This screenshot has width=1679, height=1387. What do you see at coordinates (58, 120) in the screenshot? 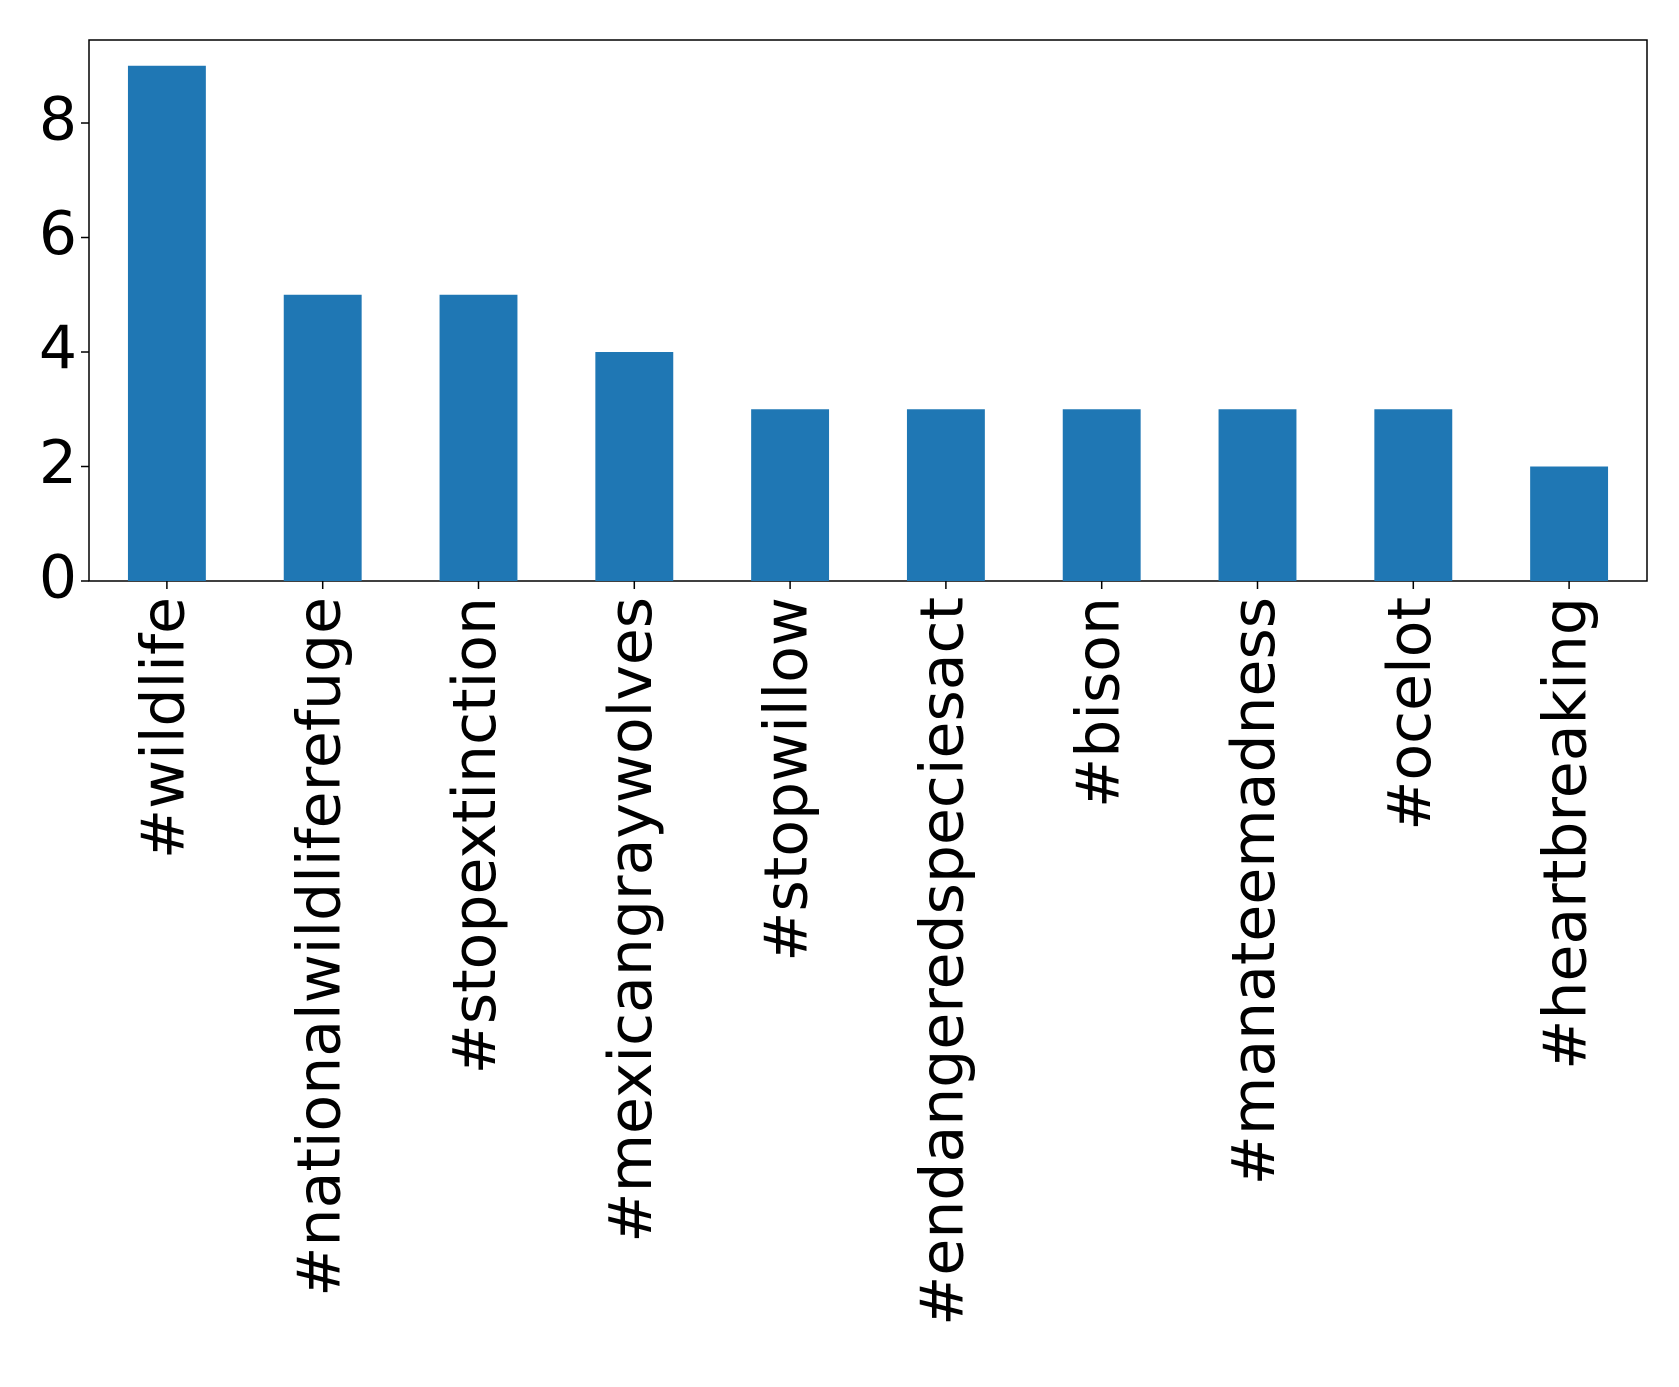
I see `y-tick-label: 8` at bounding box center [58, 120].